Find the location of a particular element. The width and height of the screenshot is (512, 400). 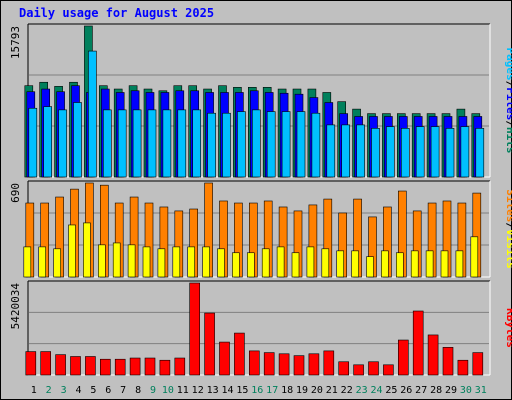

x-axis-day-label: 21 is located at coordinates (332, 390).